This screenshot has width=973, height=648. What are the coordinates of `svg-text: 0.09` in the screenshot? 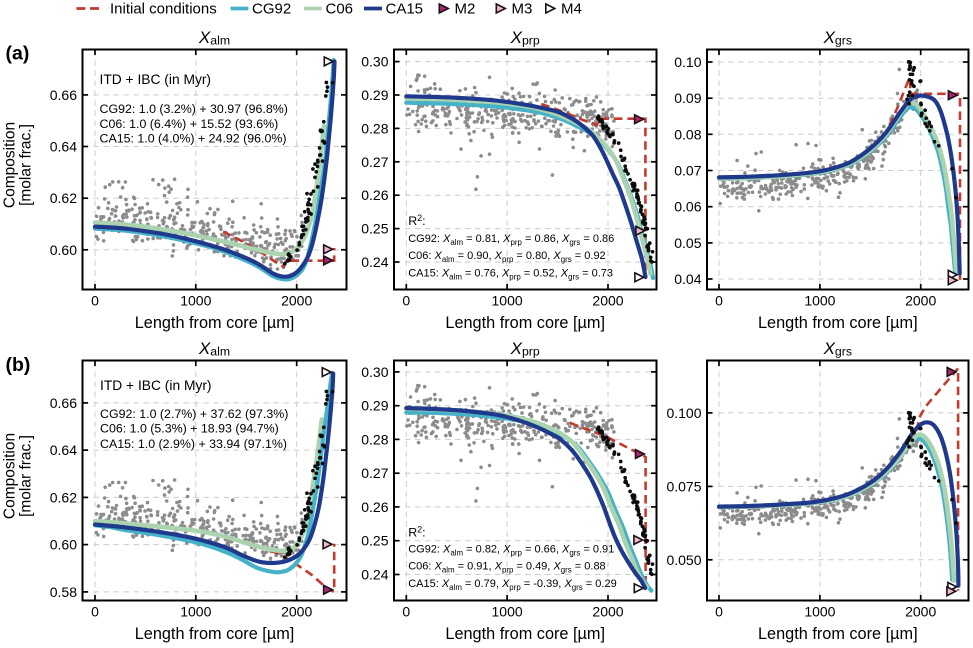 It's located at (687, 98).